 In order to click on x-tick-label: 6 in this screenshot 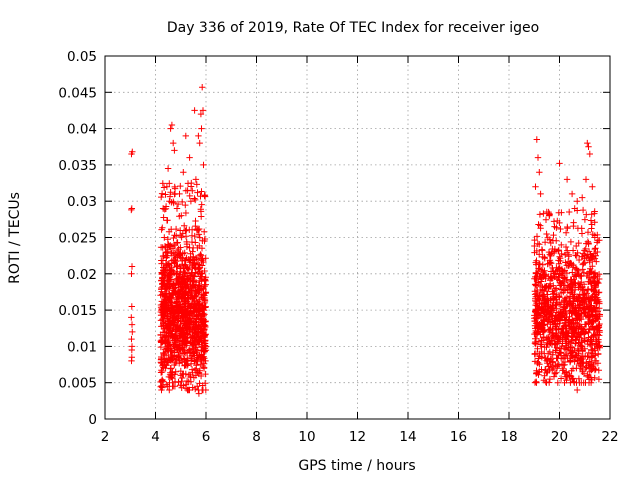, I will do `click(206, 437)`.